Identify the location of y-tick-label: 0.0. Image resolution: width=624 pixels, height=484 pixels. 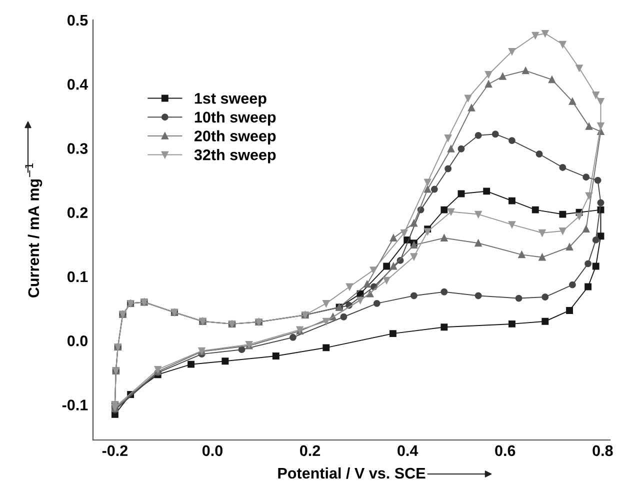
(78, 340).